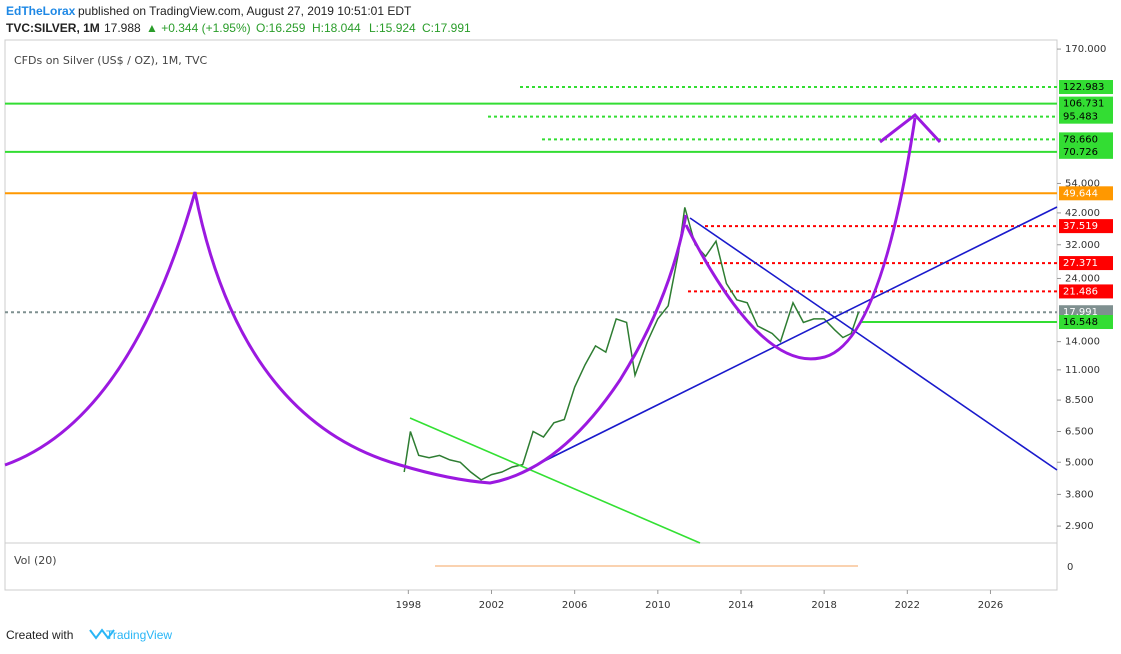  Describe the element at coordinates (1079, 400) in the screenshot. I see `y-tick-label: 8.500` at that location.